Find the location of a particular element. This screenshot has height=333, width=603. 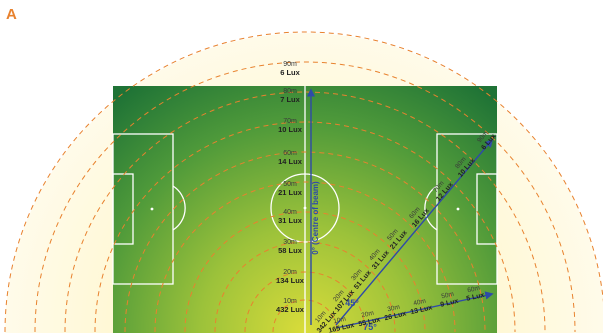

beam-45-angle: 45° is located at coordinates (352, 303).